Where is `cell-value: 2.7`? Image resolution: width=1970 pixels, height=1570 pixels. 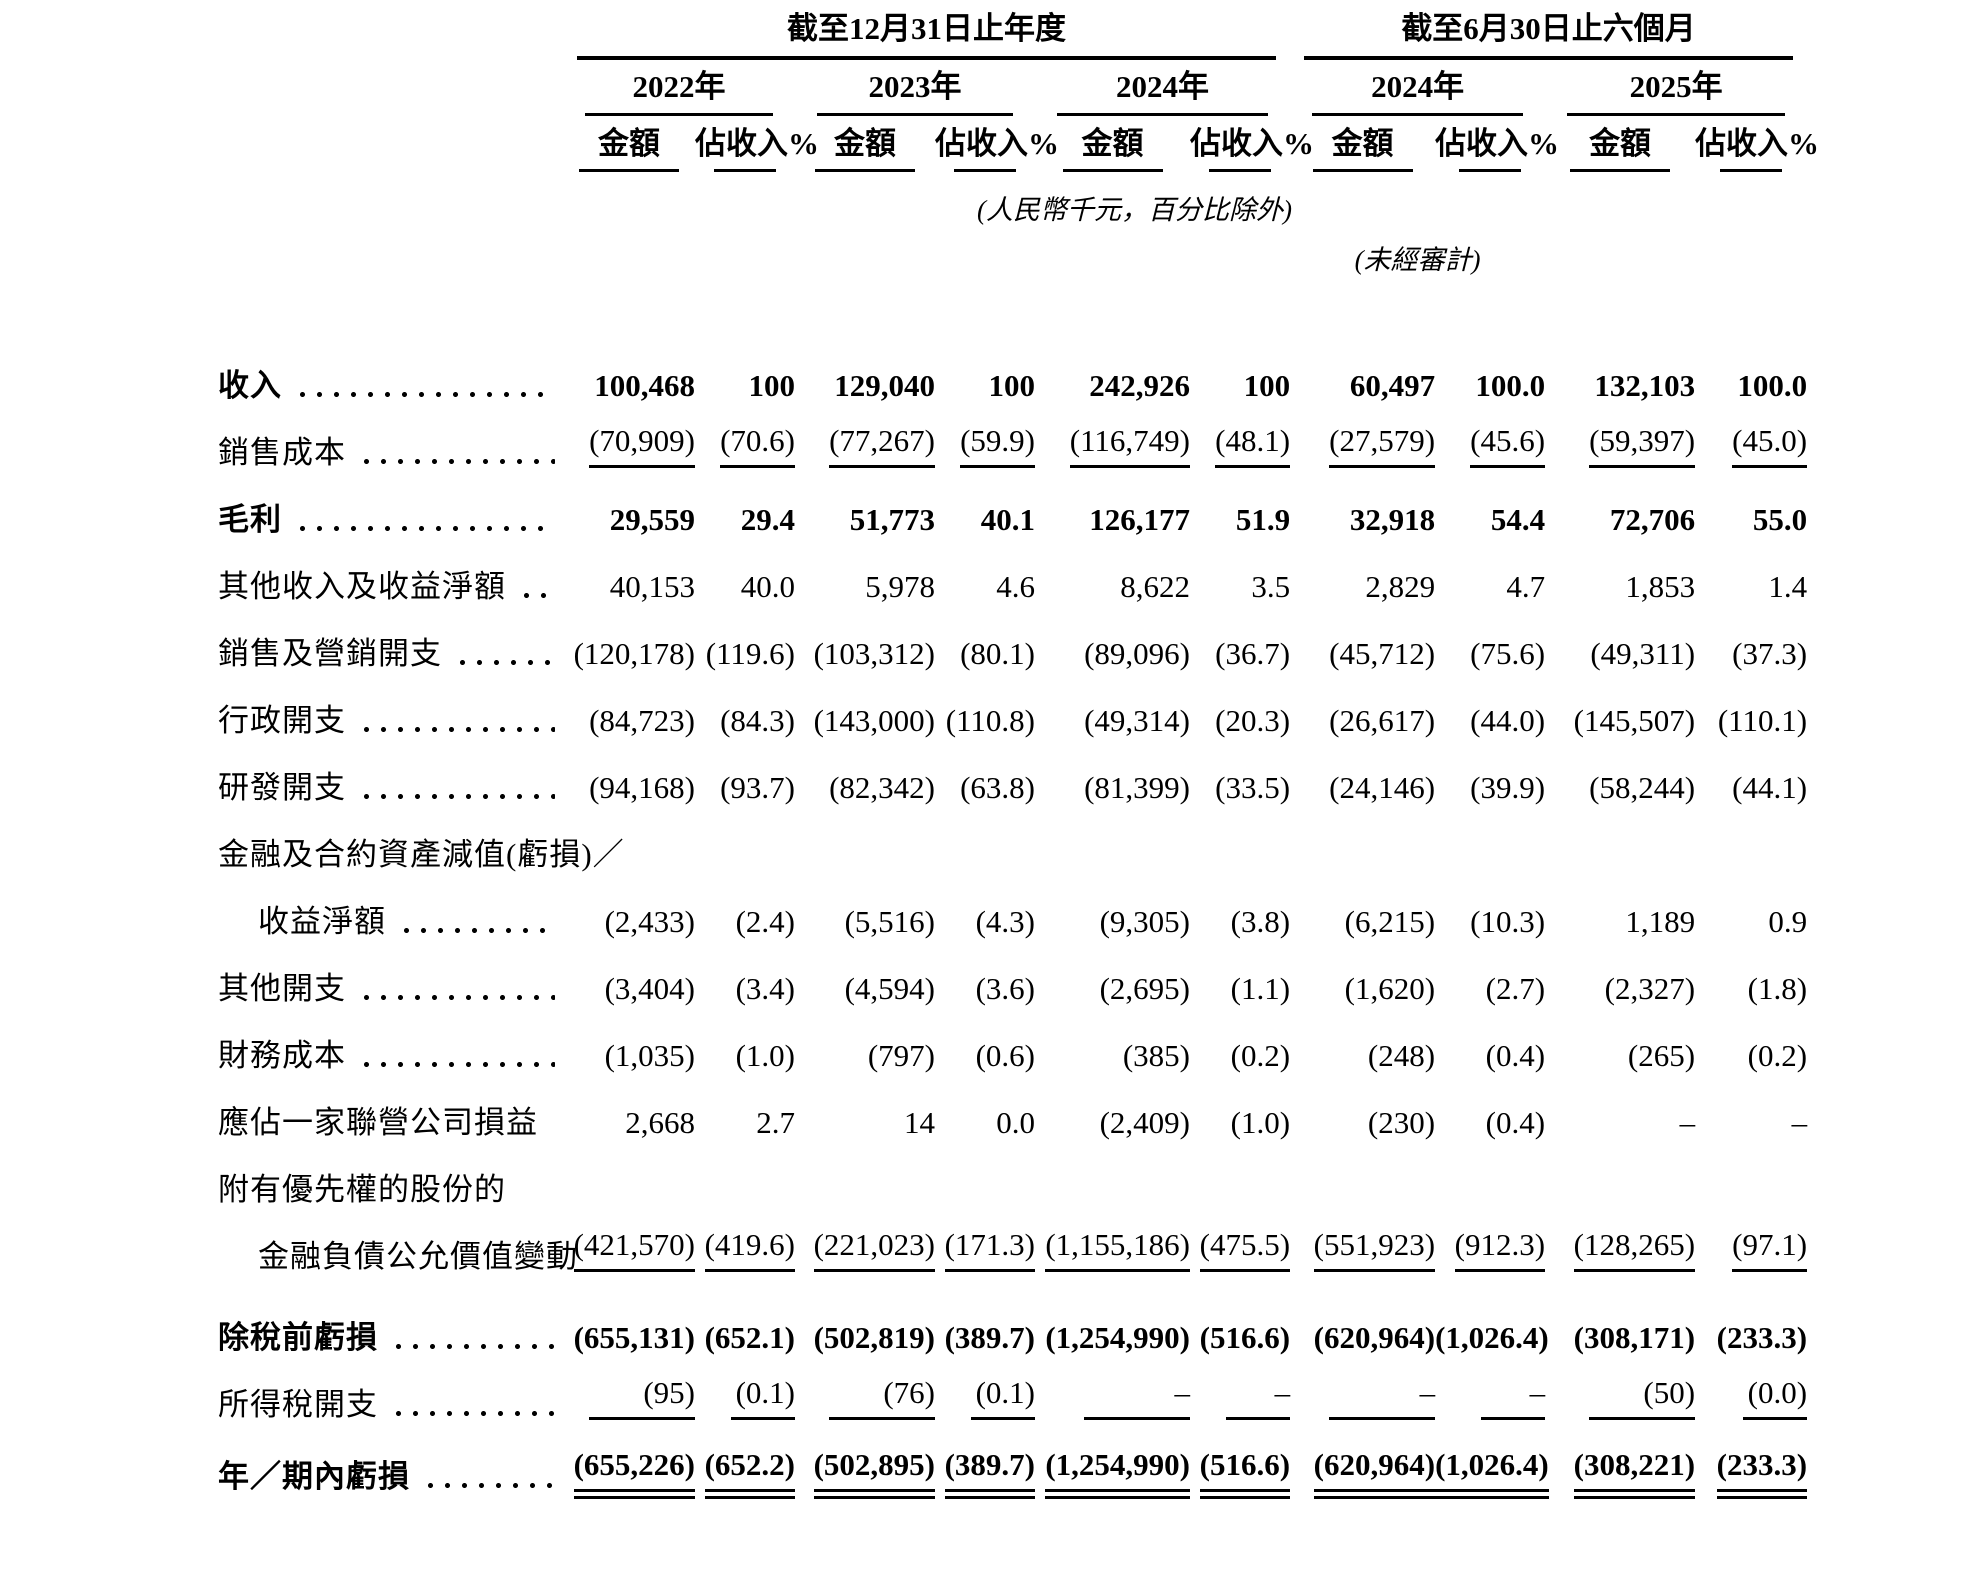
cell-value: 2.7 is located at coordinates (745, 1114).